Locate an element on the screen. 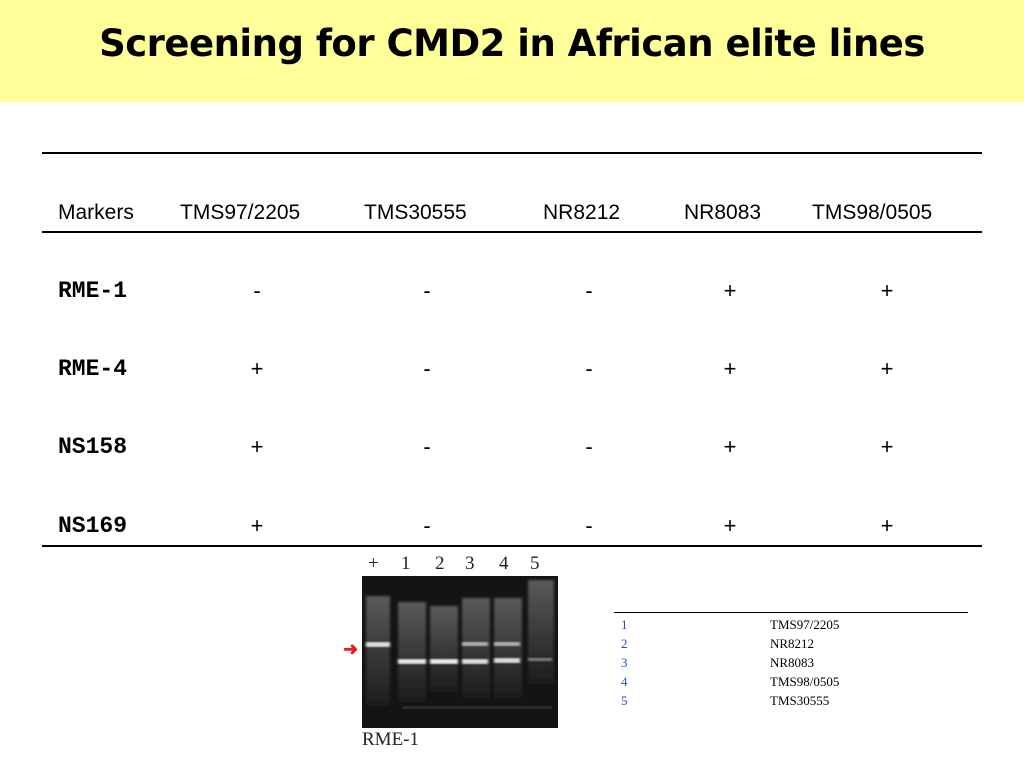 This screenshot has height=768, width=1024. table-top-rule is located at coordinates (512, 153).